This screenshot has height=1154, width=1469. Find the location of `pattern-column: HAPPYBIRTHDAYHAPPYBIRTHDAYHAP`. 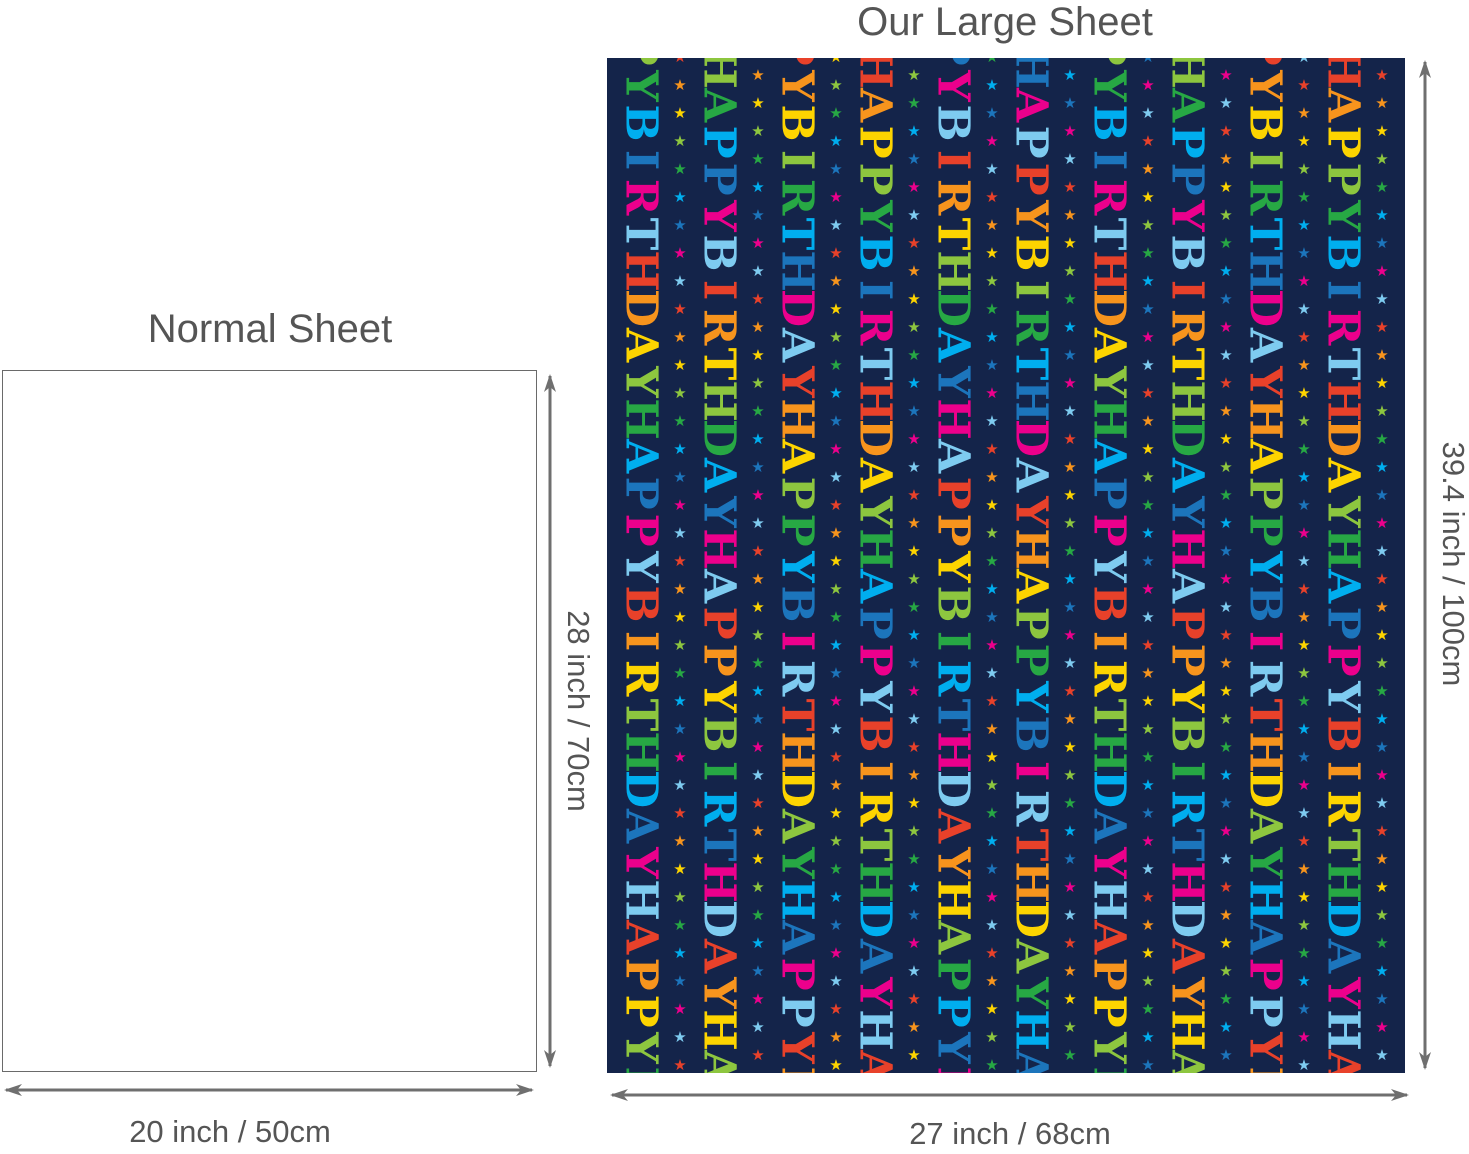

pattern-column: HAPPYBIRTHDAYHAPPYBIRTHDAYHAP is located at coordinates (719, 565).